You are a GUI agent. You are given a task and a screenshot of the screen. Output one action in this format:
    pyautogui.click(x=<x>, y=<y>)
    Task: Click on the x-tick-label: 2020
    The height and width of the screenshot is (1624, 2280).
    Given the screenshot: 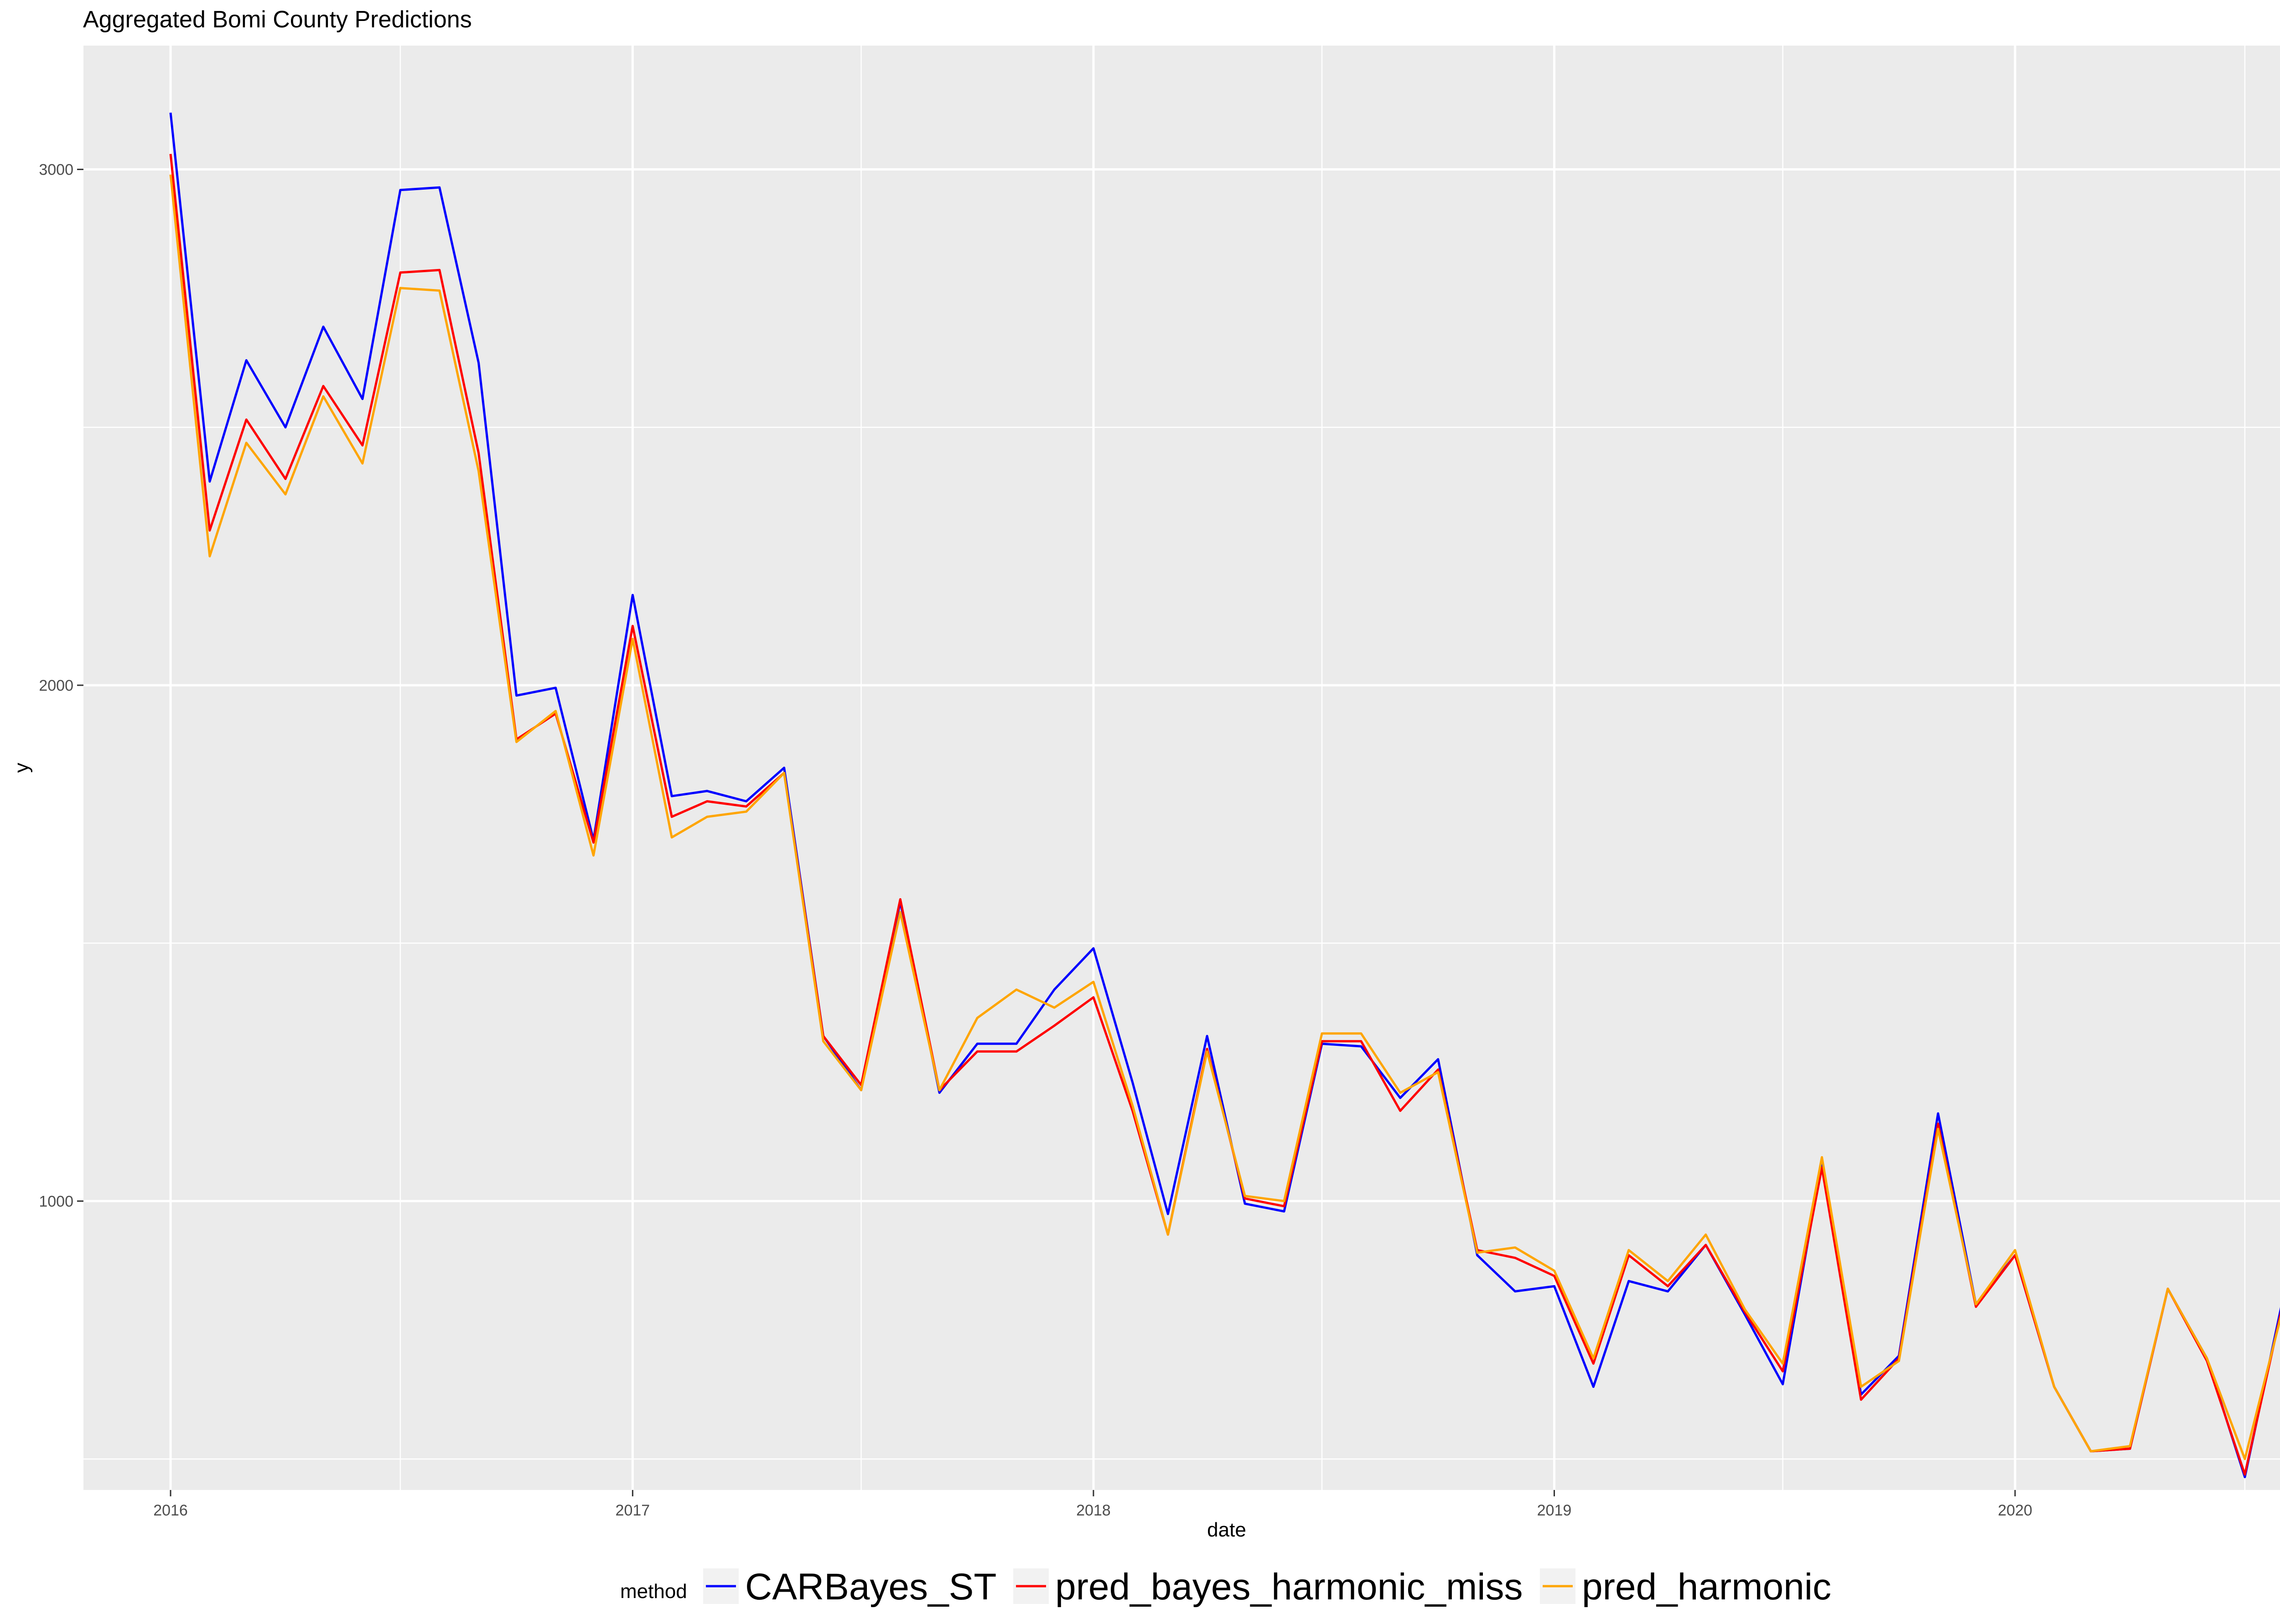 What is the action you would take?
    pyautogui.click(x=2015, y=1511)
    